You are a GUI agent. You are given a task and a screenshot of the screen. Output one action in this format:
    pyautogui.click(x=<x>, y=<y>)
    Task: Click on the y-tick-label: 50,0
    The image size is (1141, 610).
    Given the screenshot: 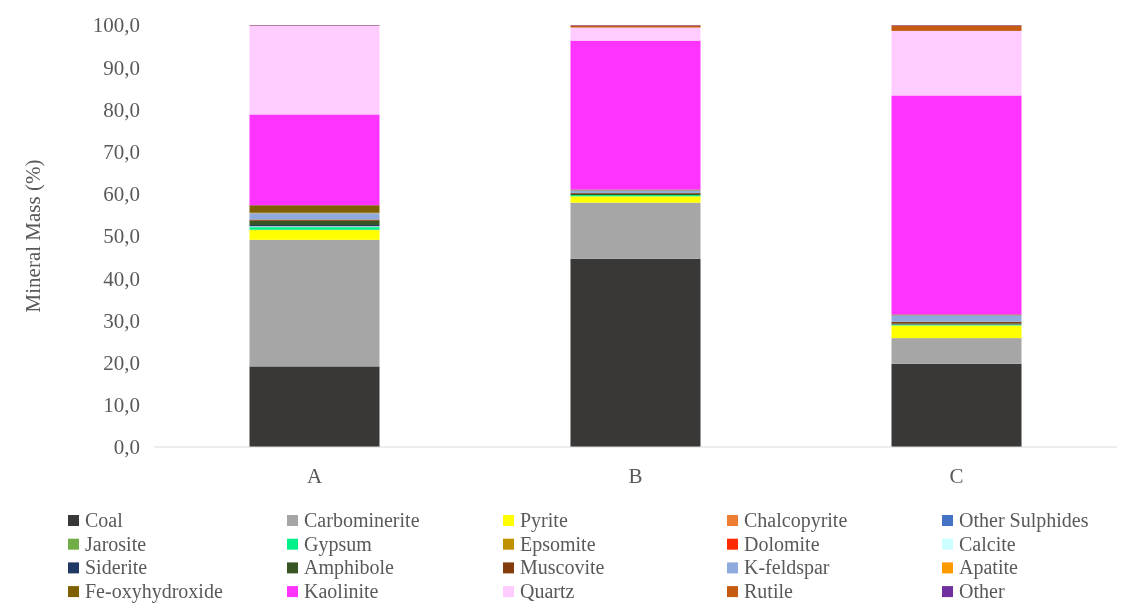 What is the action you would take?
    pyautogui.click(x=121, y=236)
    